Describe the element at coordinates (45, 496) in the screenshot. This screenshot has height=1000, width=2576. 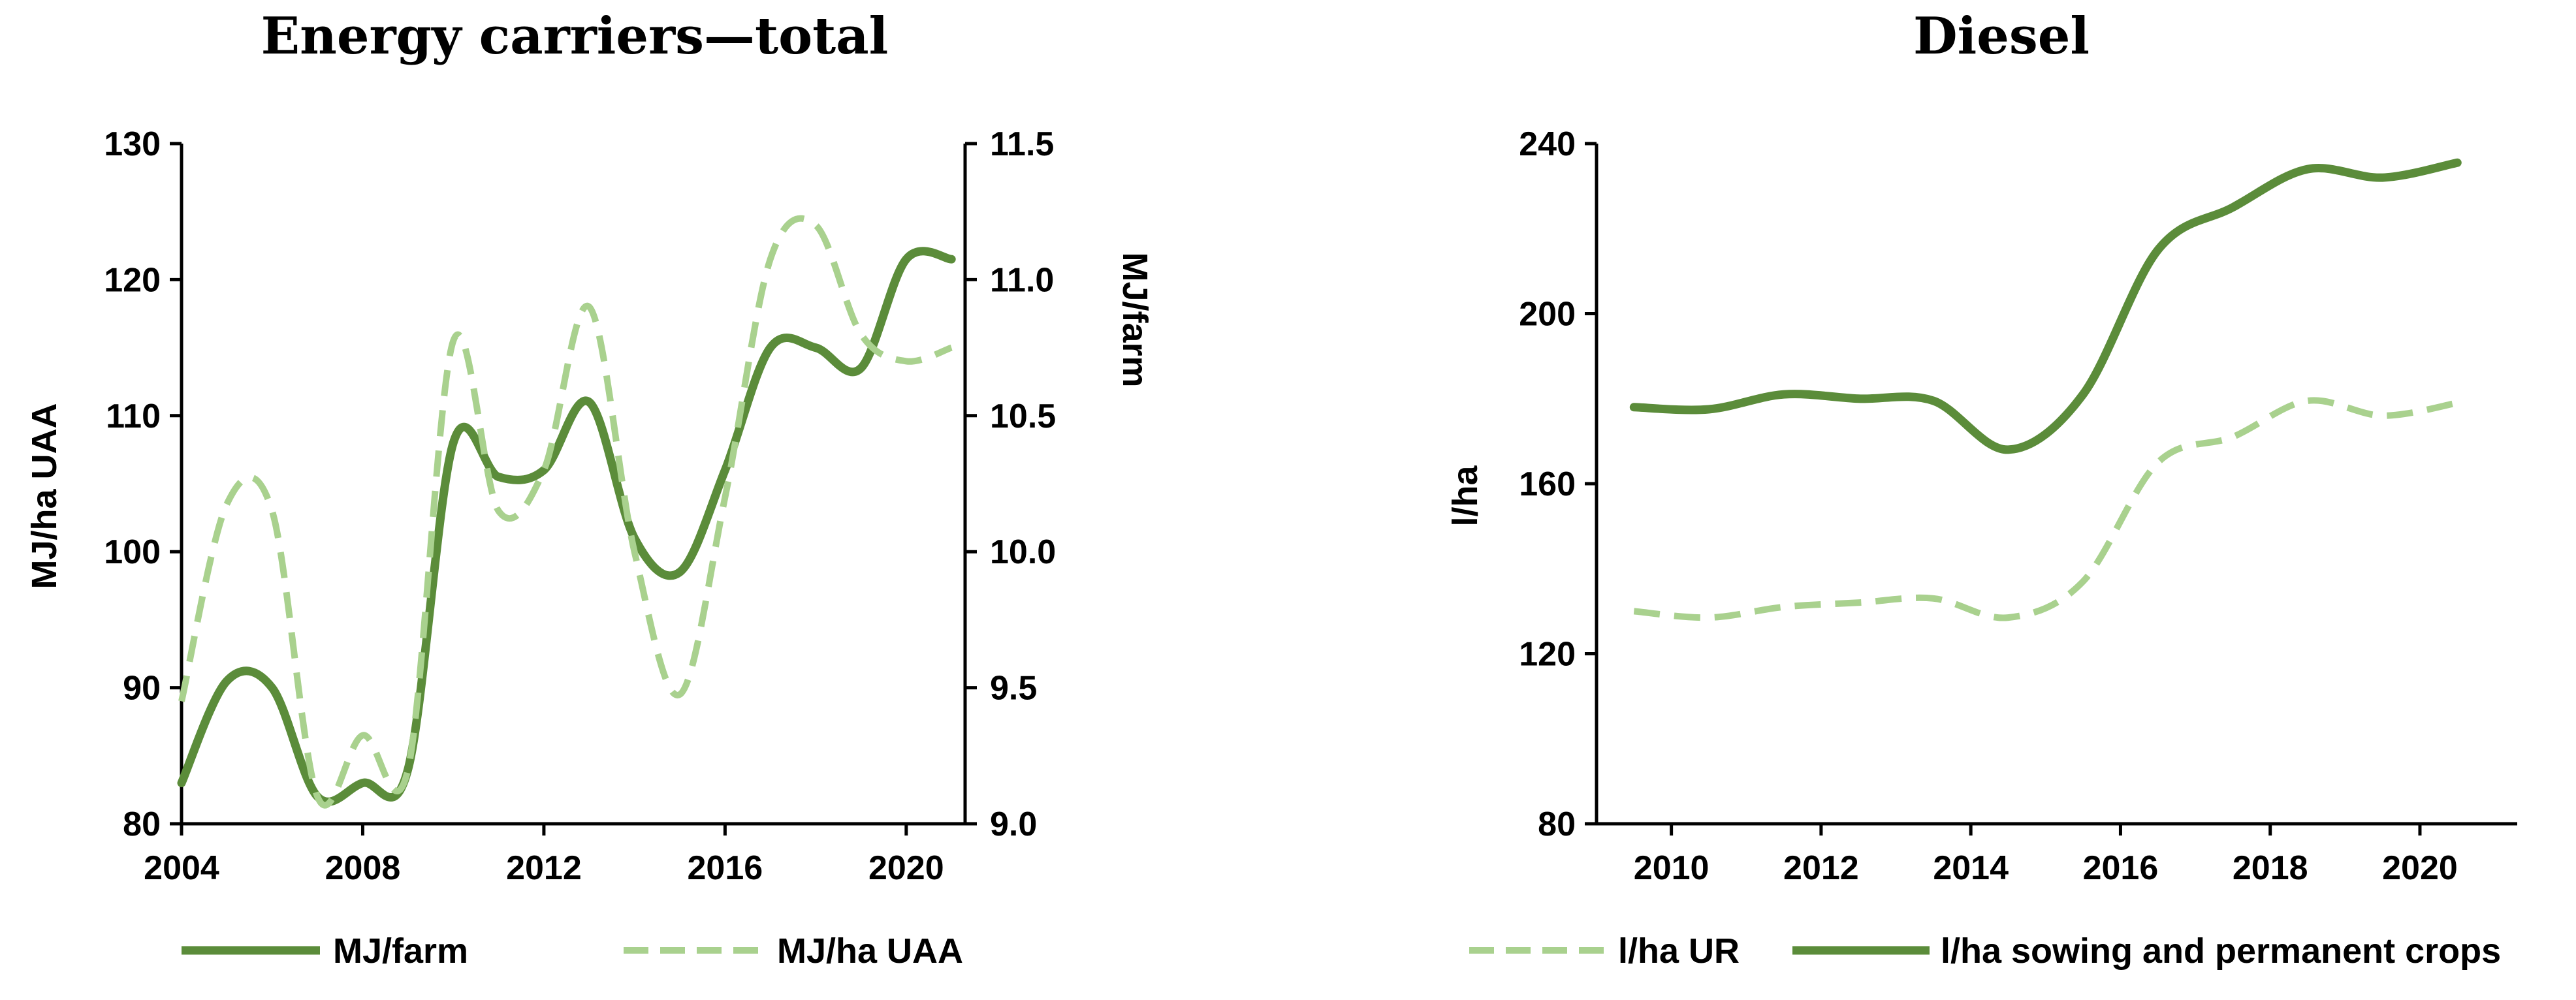
I see `y-axis-label: MJ/ha UAA` at that location.